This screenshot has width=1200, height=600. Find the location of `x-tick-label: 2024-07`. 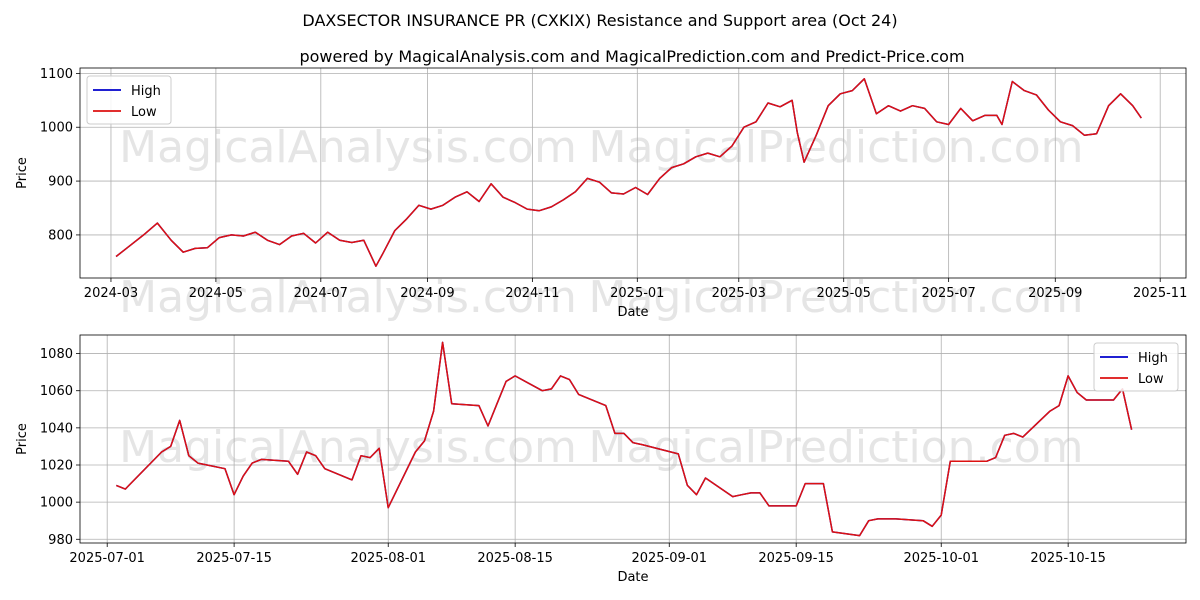

x-tick-label: 2024-07 is located at coordinates (321, 293).